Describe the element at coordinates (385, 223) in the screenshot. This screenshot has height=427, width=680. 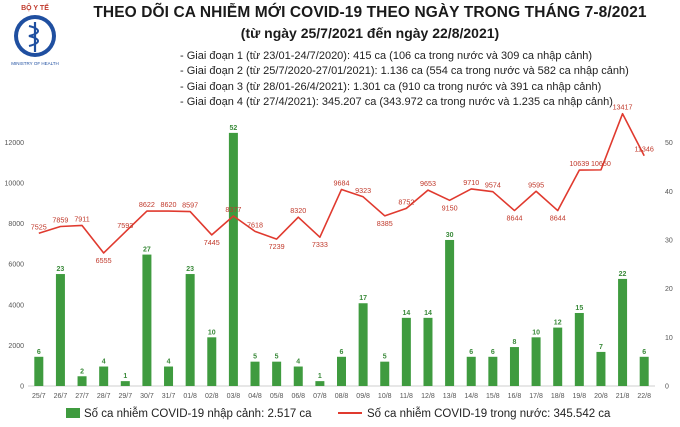
I see `line-value-label: 8385` at that location.